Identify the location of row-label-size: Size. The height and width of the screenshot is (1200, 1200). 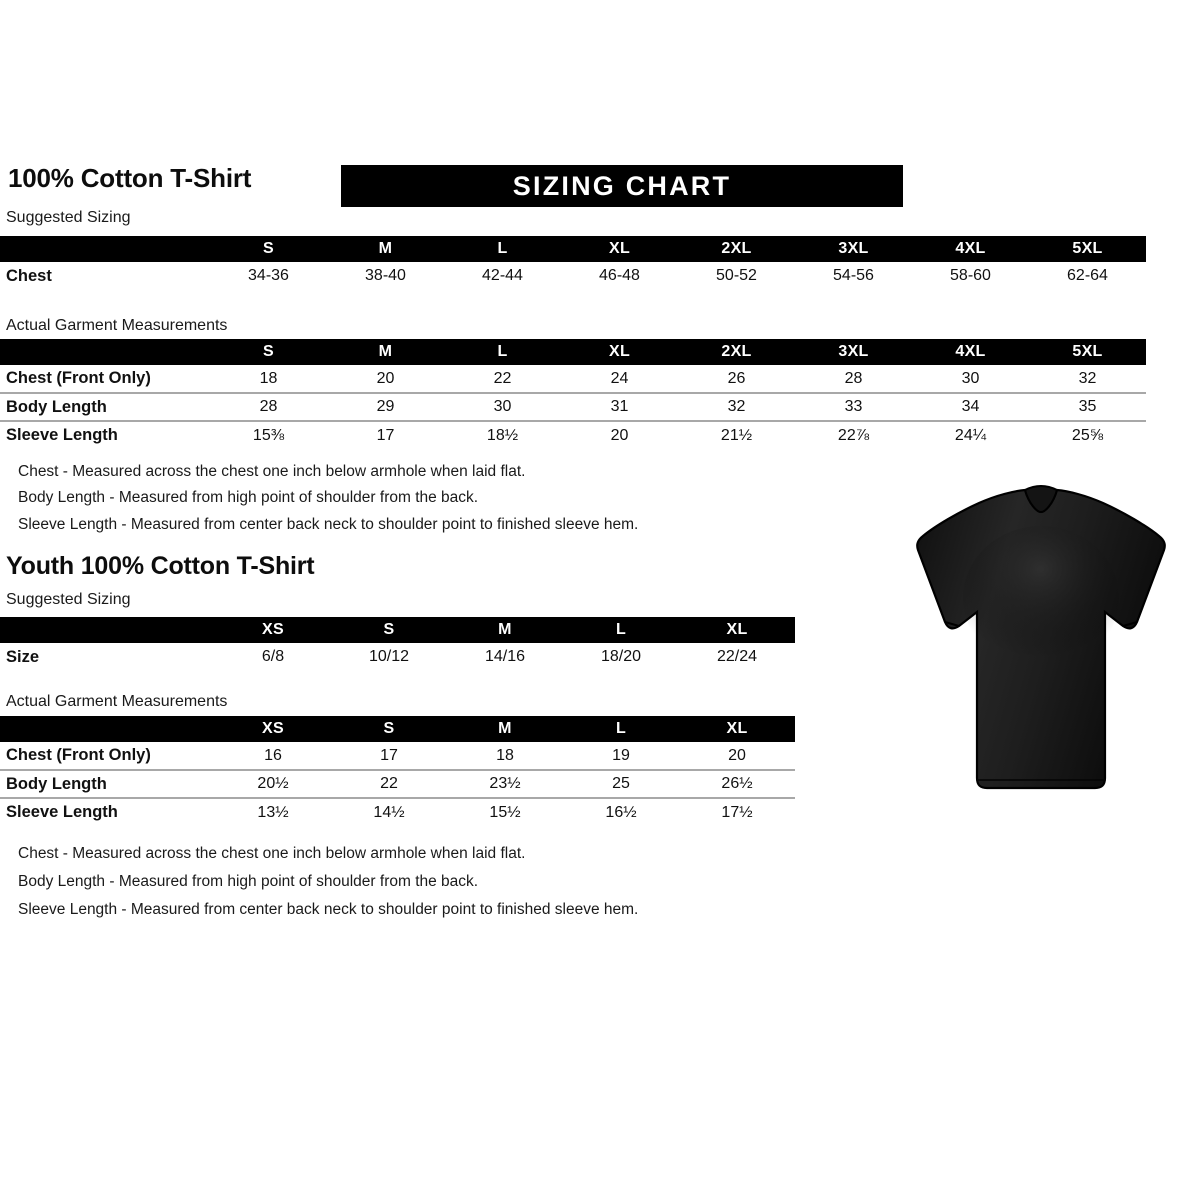
(23, 656).